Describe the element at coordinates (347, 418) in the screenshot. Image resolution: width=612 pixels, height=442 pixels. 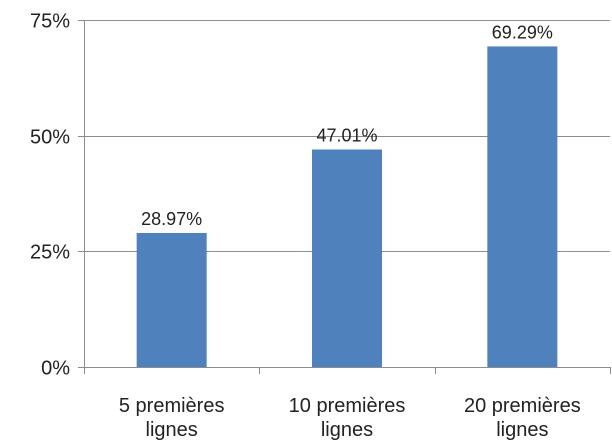
I see `category-label: 10 premières lignes` at that location.